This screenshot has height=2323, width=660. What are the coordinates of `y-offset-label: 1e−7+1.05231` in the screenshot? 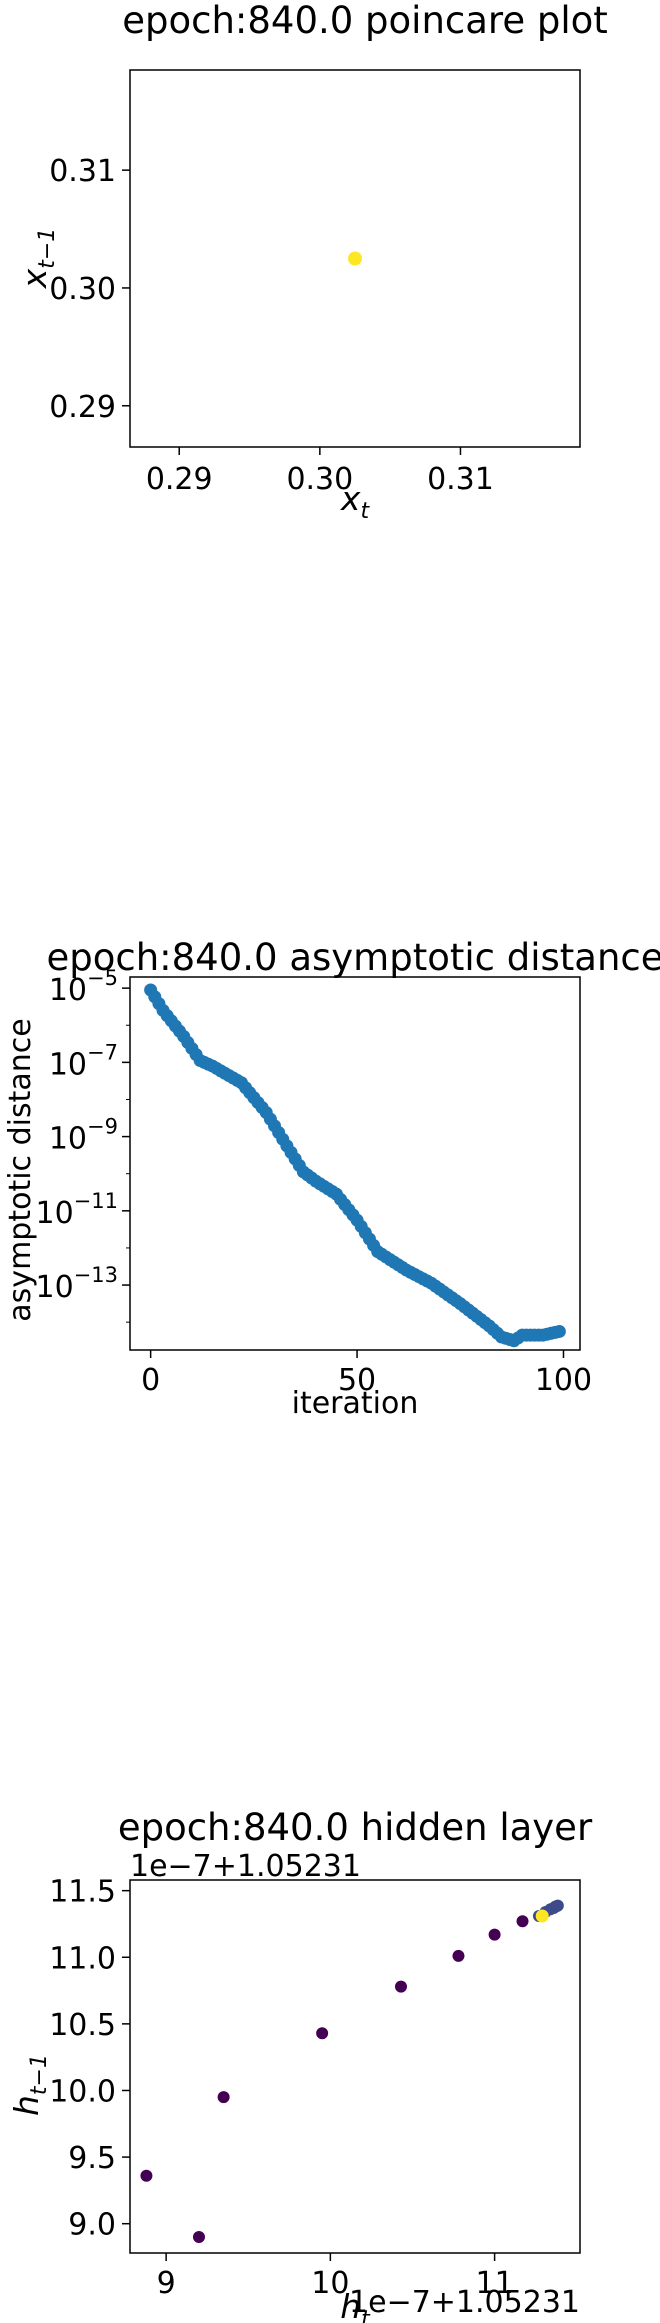 It's located at (245, 1866).